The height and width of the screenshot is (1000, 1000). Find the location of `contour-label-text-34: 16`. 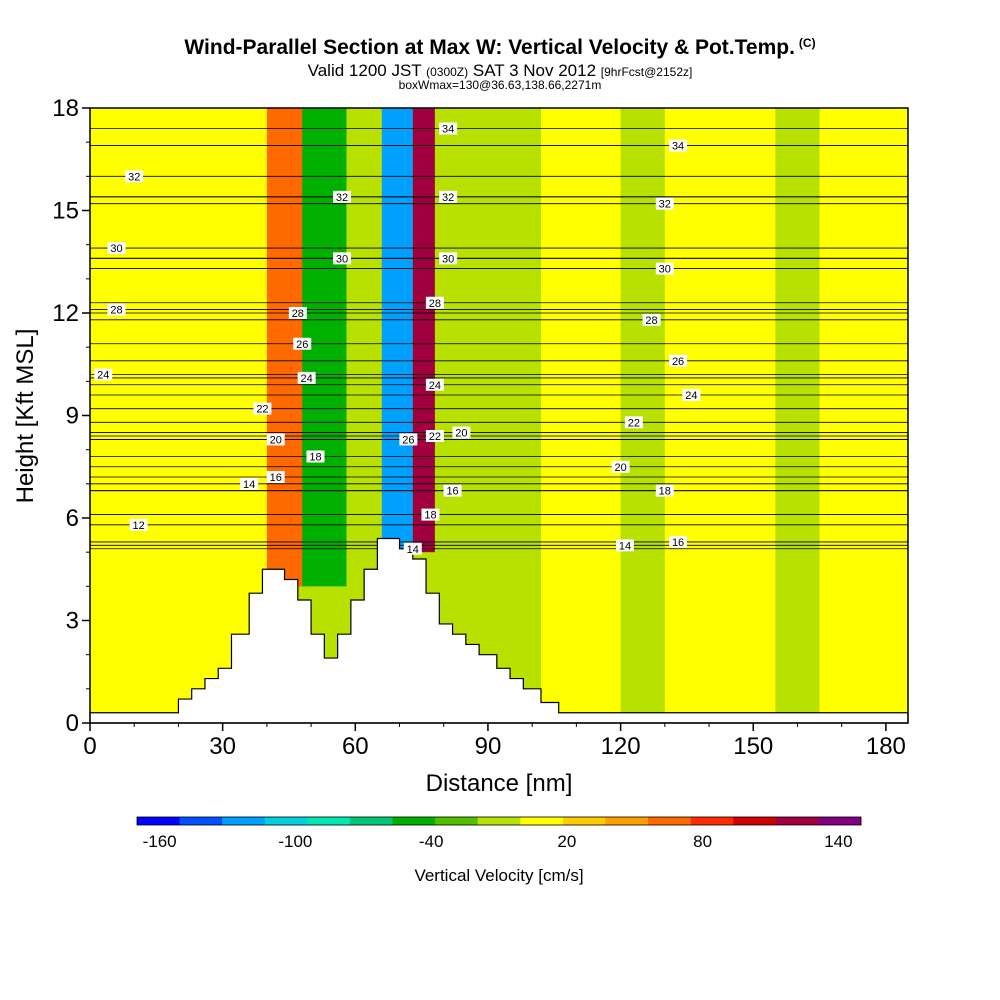

contour-label-text-34: 16 is located at coordinates (678, 543).